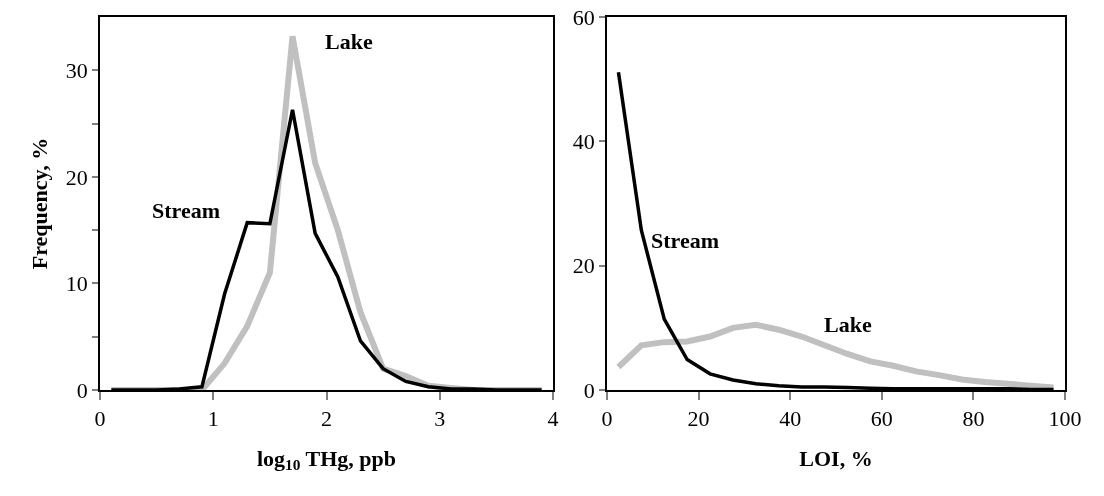  What do you see at coordinates (40, 203) in the screenshot?
I see `y-axis-title: Frequency, %` at bounding box center [40, 203].